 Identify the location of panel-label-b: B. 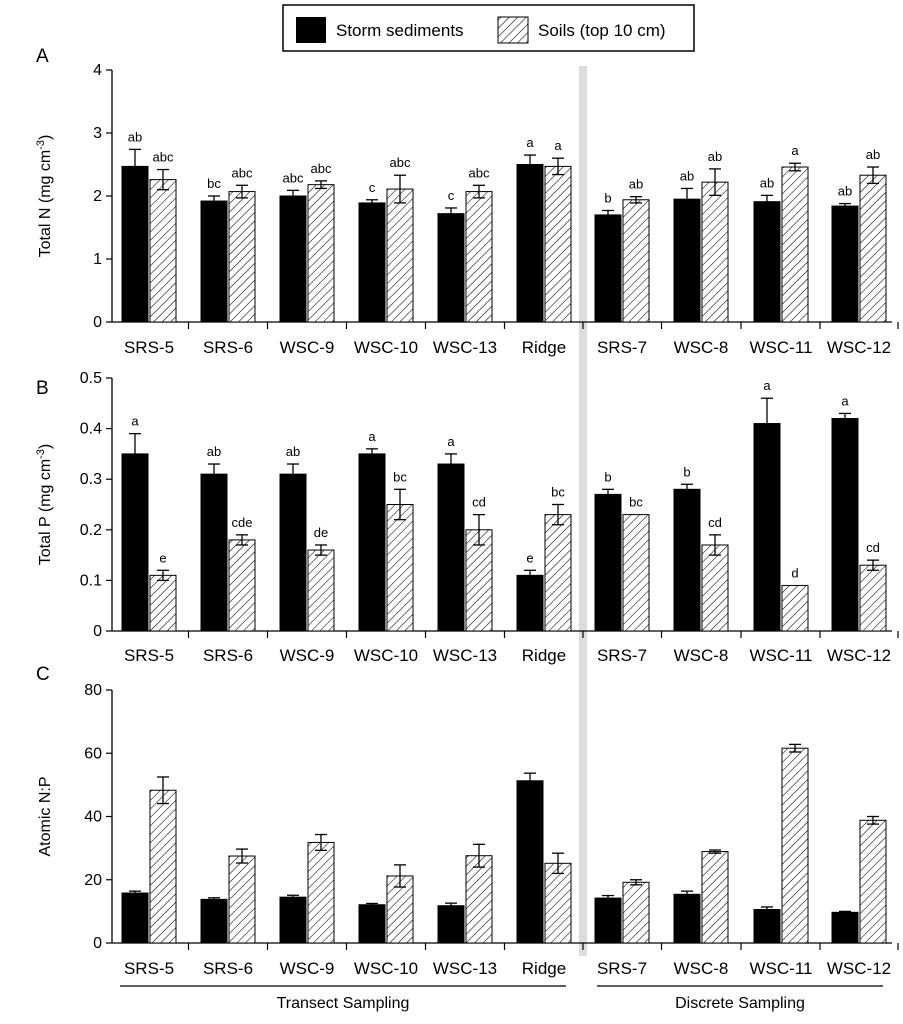
(42, 388).